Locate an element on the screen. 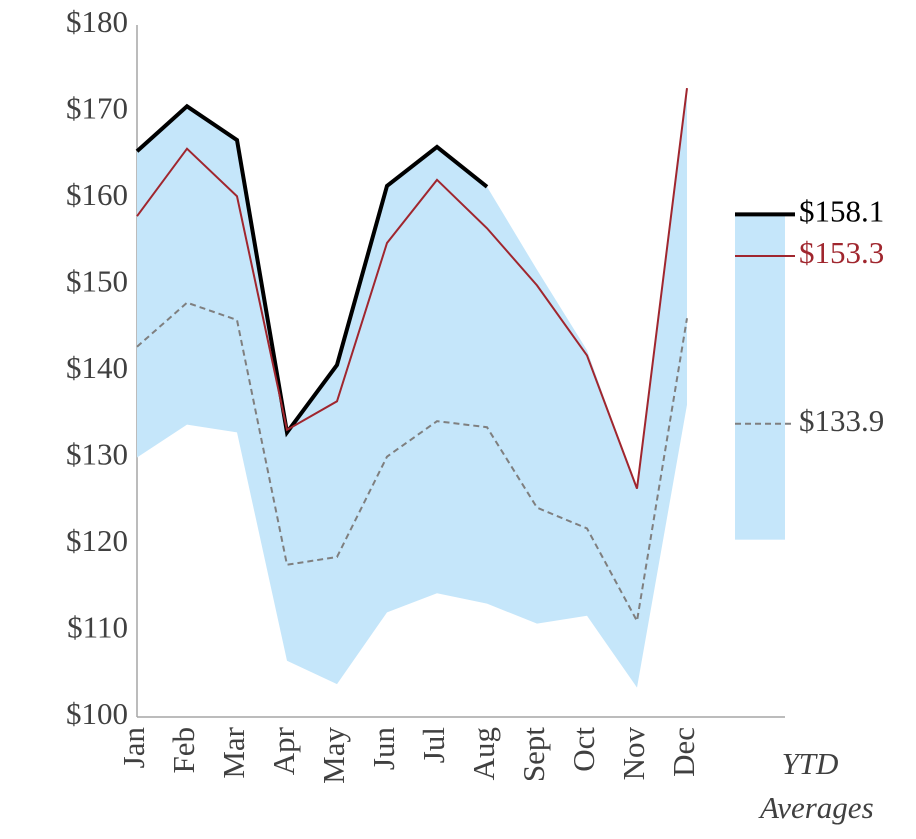  ytd-value-label: $158.1 is located at coordinates (841, 211).